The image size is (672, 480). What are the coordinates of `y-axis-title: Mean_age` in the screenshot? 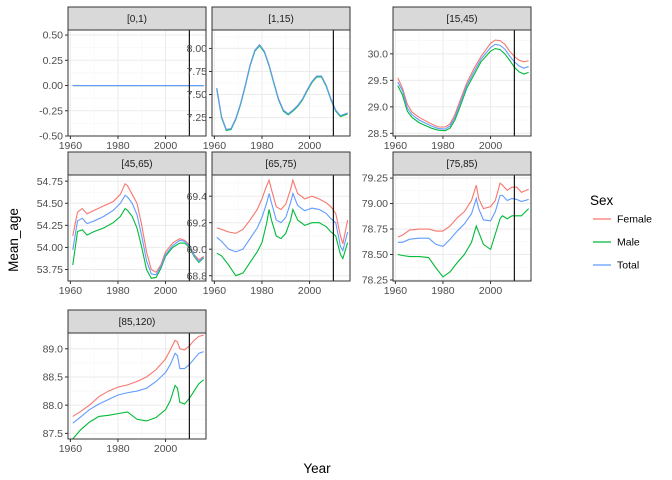 It's located at (13, 240).